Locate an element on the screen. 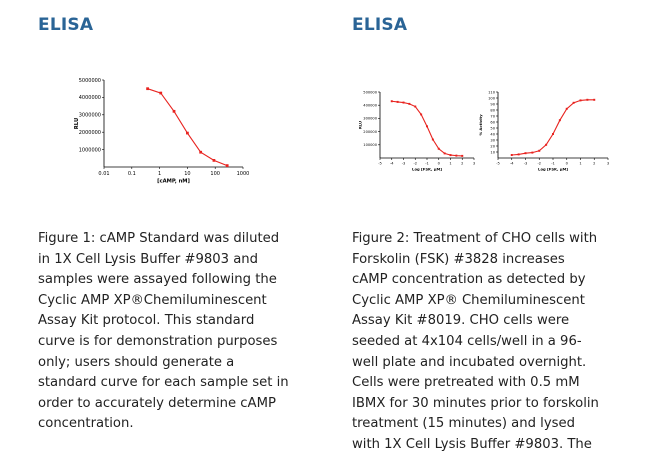 The width and height of the screenshot is (654, 471). caption-line: Forskolin (FSK) #3828 increases is located at coordinates (458, 259).